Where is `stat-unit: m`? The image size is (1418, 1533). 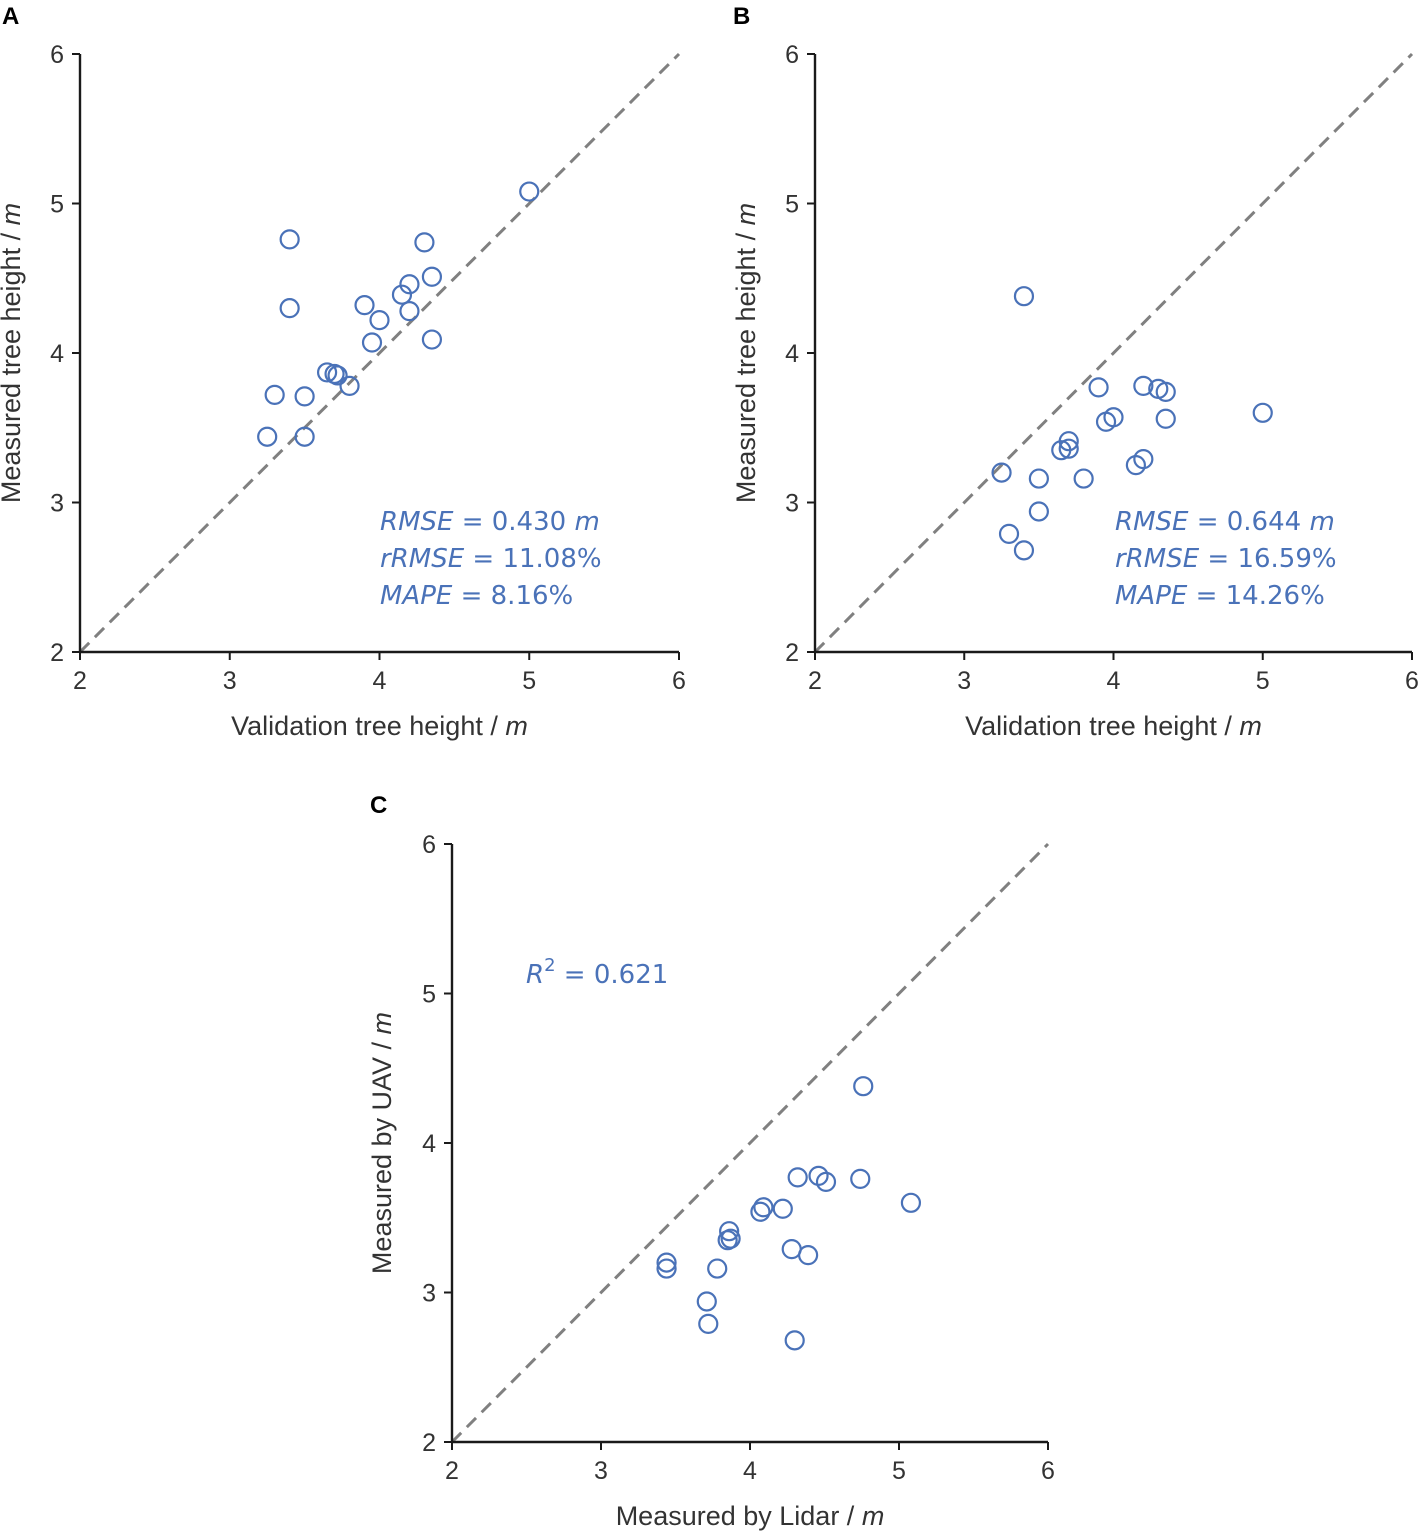 stat-unit: m is located at coordinates (586, 522).